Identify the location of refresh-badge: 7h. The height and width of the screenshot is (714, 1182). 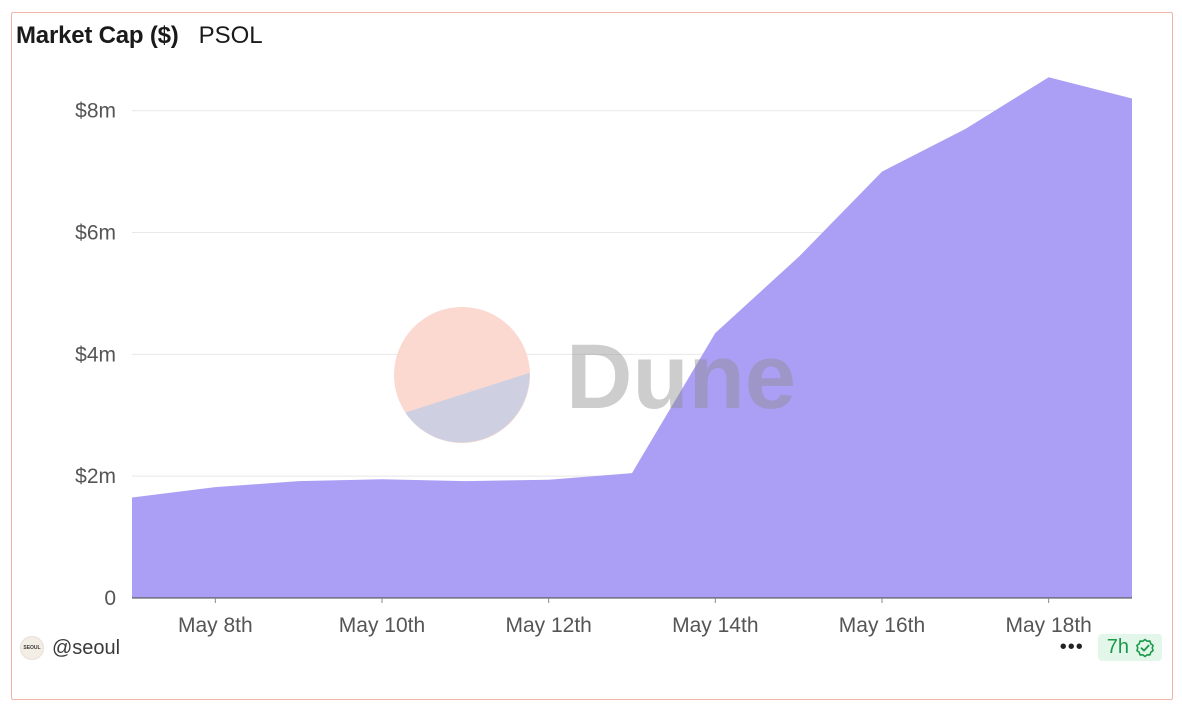
(1129, 647).